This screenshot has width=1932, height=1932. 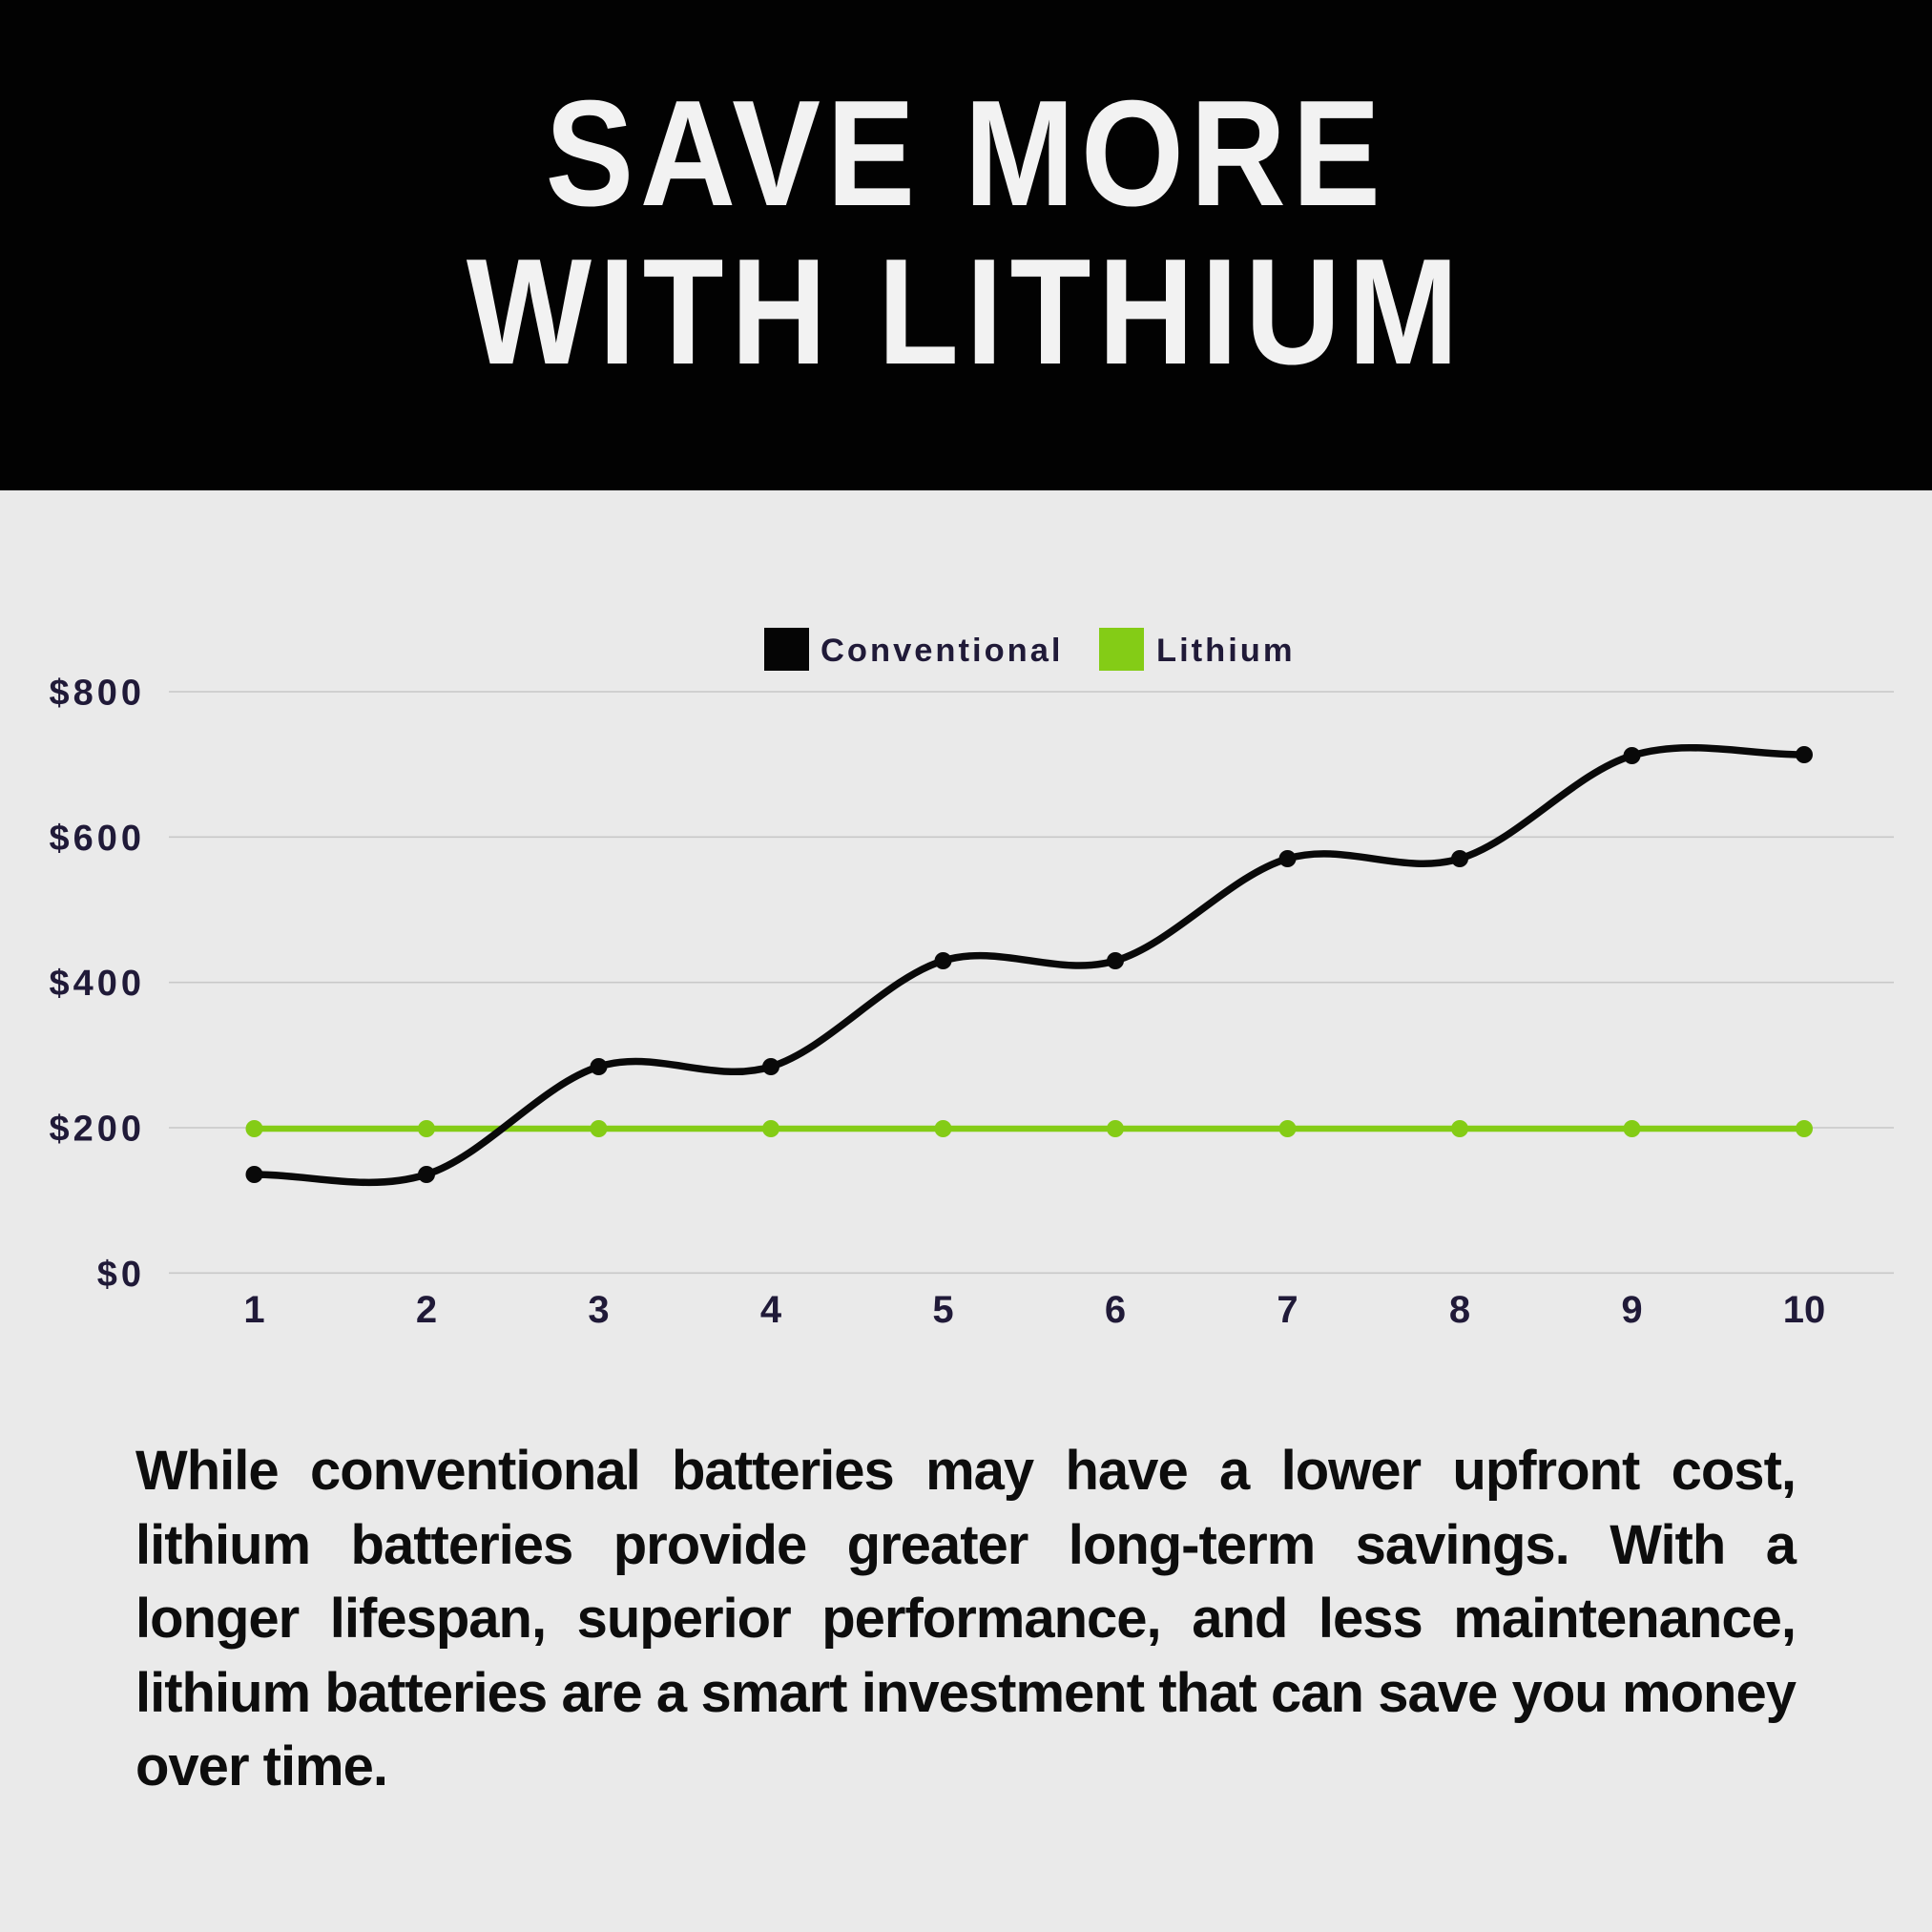 What do you see at coordinates (426, 1310) in the screenshot?
I see `svg-text: 2` at bounding box center [426, 1310].